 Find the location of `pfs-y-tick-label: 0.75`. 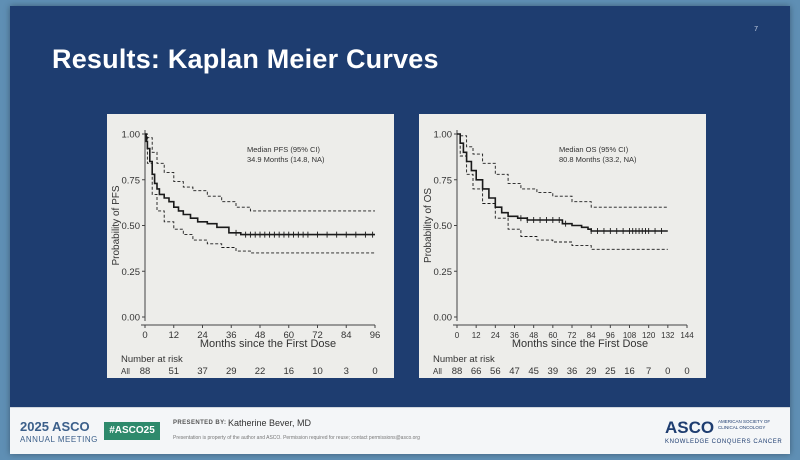

pfs-y-tick-label: 0.75 is located at coordinates (131, 180).